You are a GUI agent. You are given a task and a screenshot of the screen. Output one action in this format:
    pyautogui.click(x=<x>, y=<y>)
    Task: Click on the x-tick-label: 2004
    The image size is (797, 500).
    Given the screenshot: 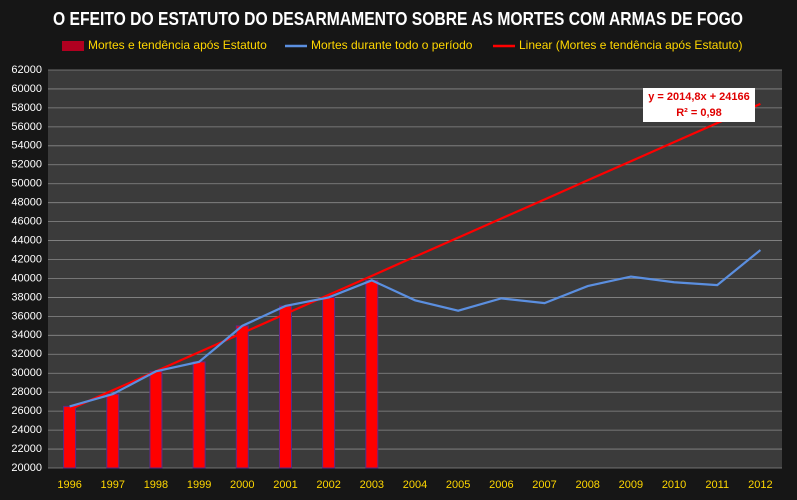 What is the action you would take?
    pyautogui.click(x=415, y=485)
    